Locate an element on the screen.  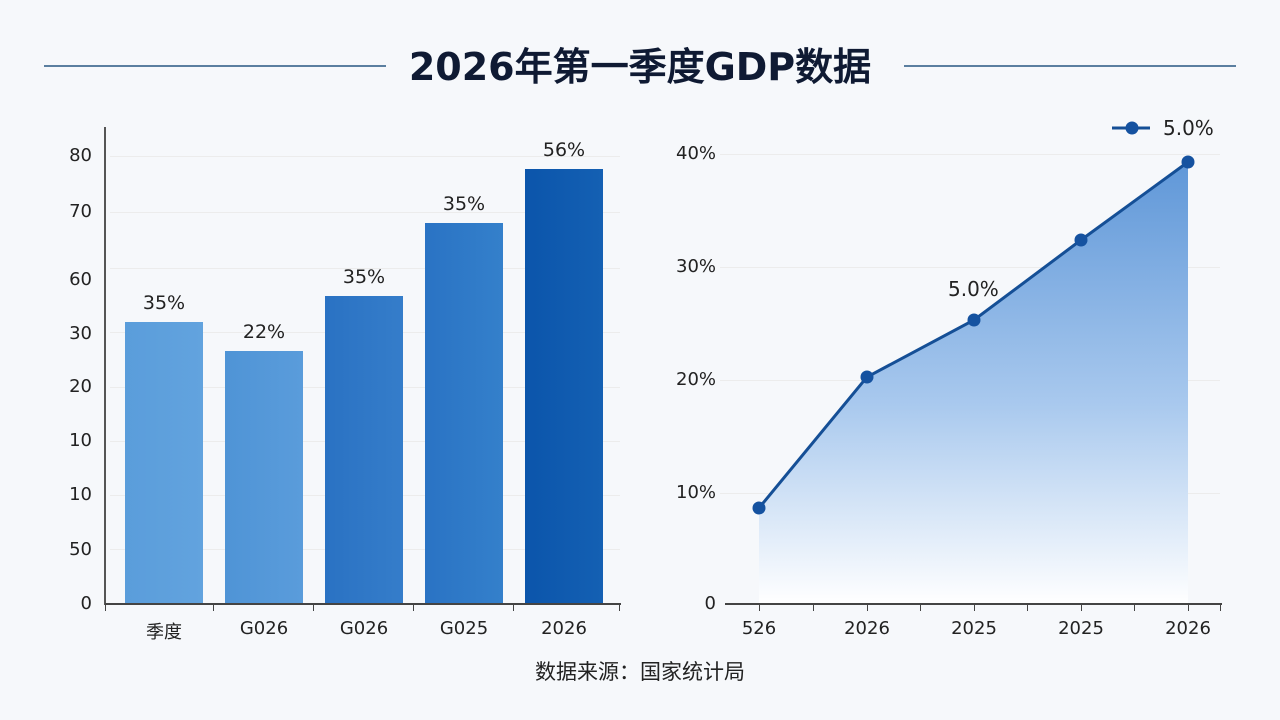
y-tick-label: 40% is located at coordinates (696, 153).